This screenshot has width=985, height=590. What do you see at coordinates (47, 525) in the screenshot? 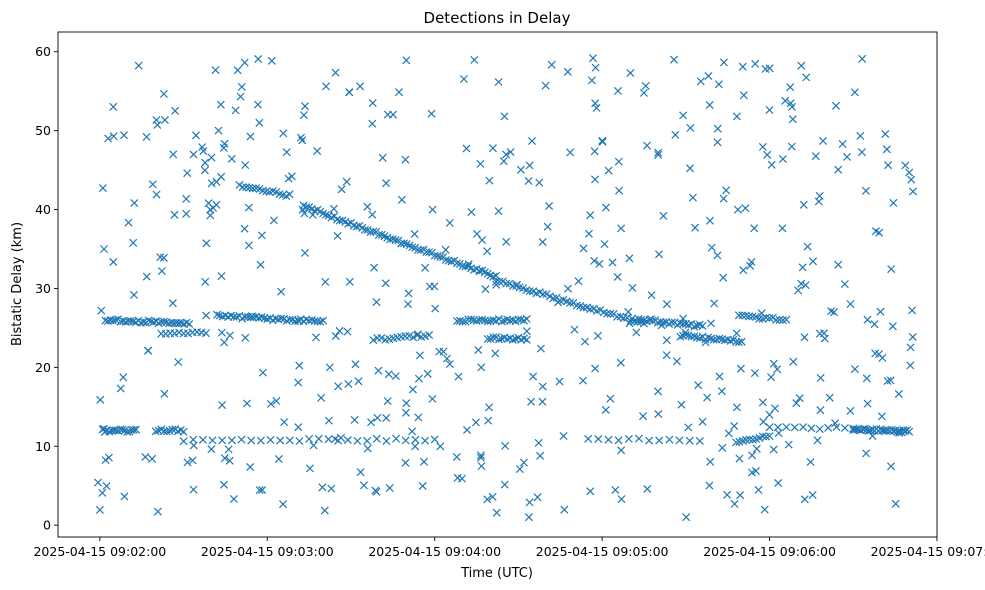
I see `y-tick-label: 0` at bounding box center [47, 525].